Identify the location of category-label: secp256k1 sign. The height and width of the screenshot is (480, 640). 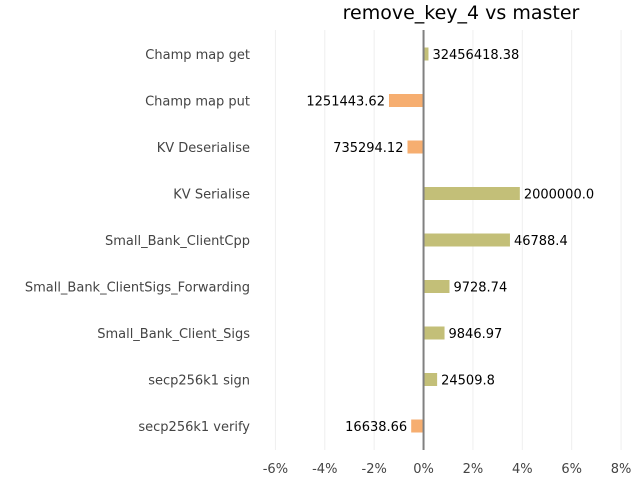
(199, 381).